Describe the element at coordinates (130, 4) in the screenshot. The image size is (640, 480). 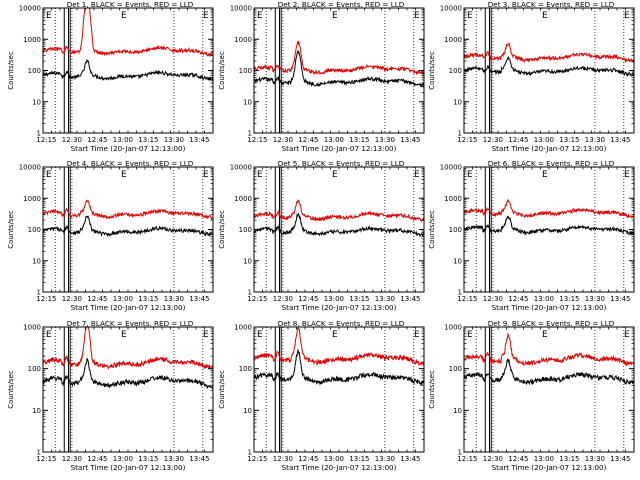
I see `panel-title: Det 1, BLACK = Events, RED = LLD` at that location.